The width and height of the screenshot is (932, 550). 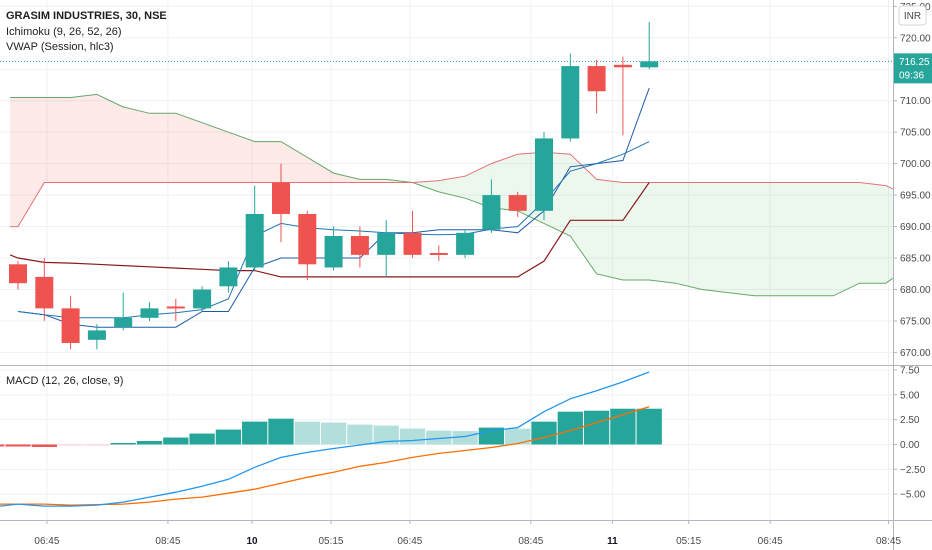 What do you see at coordinates (915, 38) in the screenshot?
I see `price-axis-label: 720.00` at bounding box center [915, 38].